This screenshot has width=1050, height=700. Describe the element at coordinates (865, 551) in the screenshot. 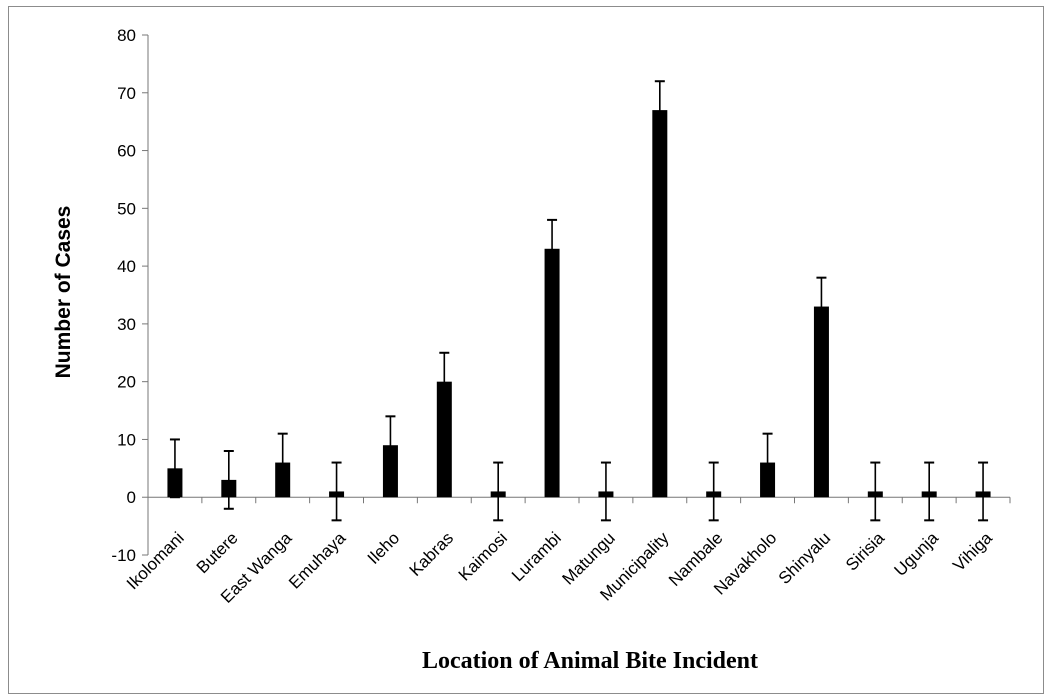

I see `x-tick-label: Sirisia` at that location.